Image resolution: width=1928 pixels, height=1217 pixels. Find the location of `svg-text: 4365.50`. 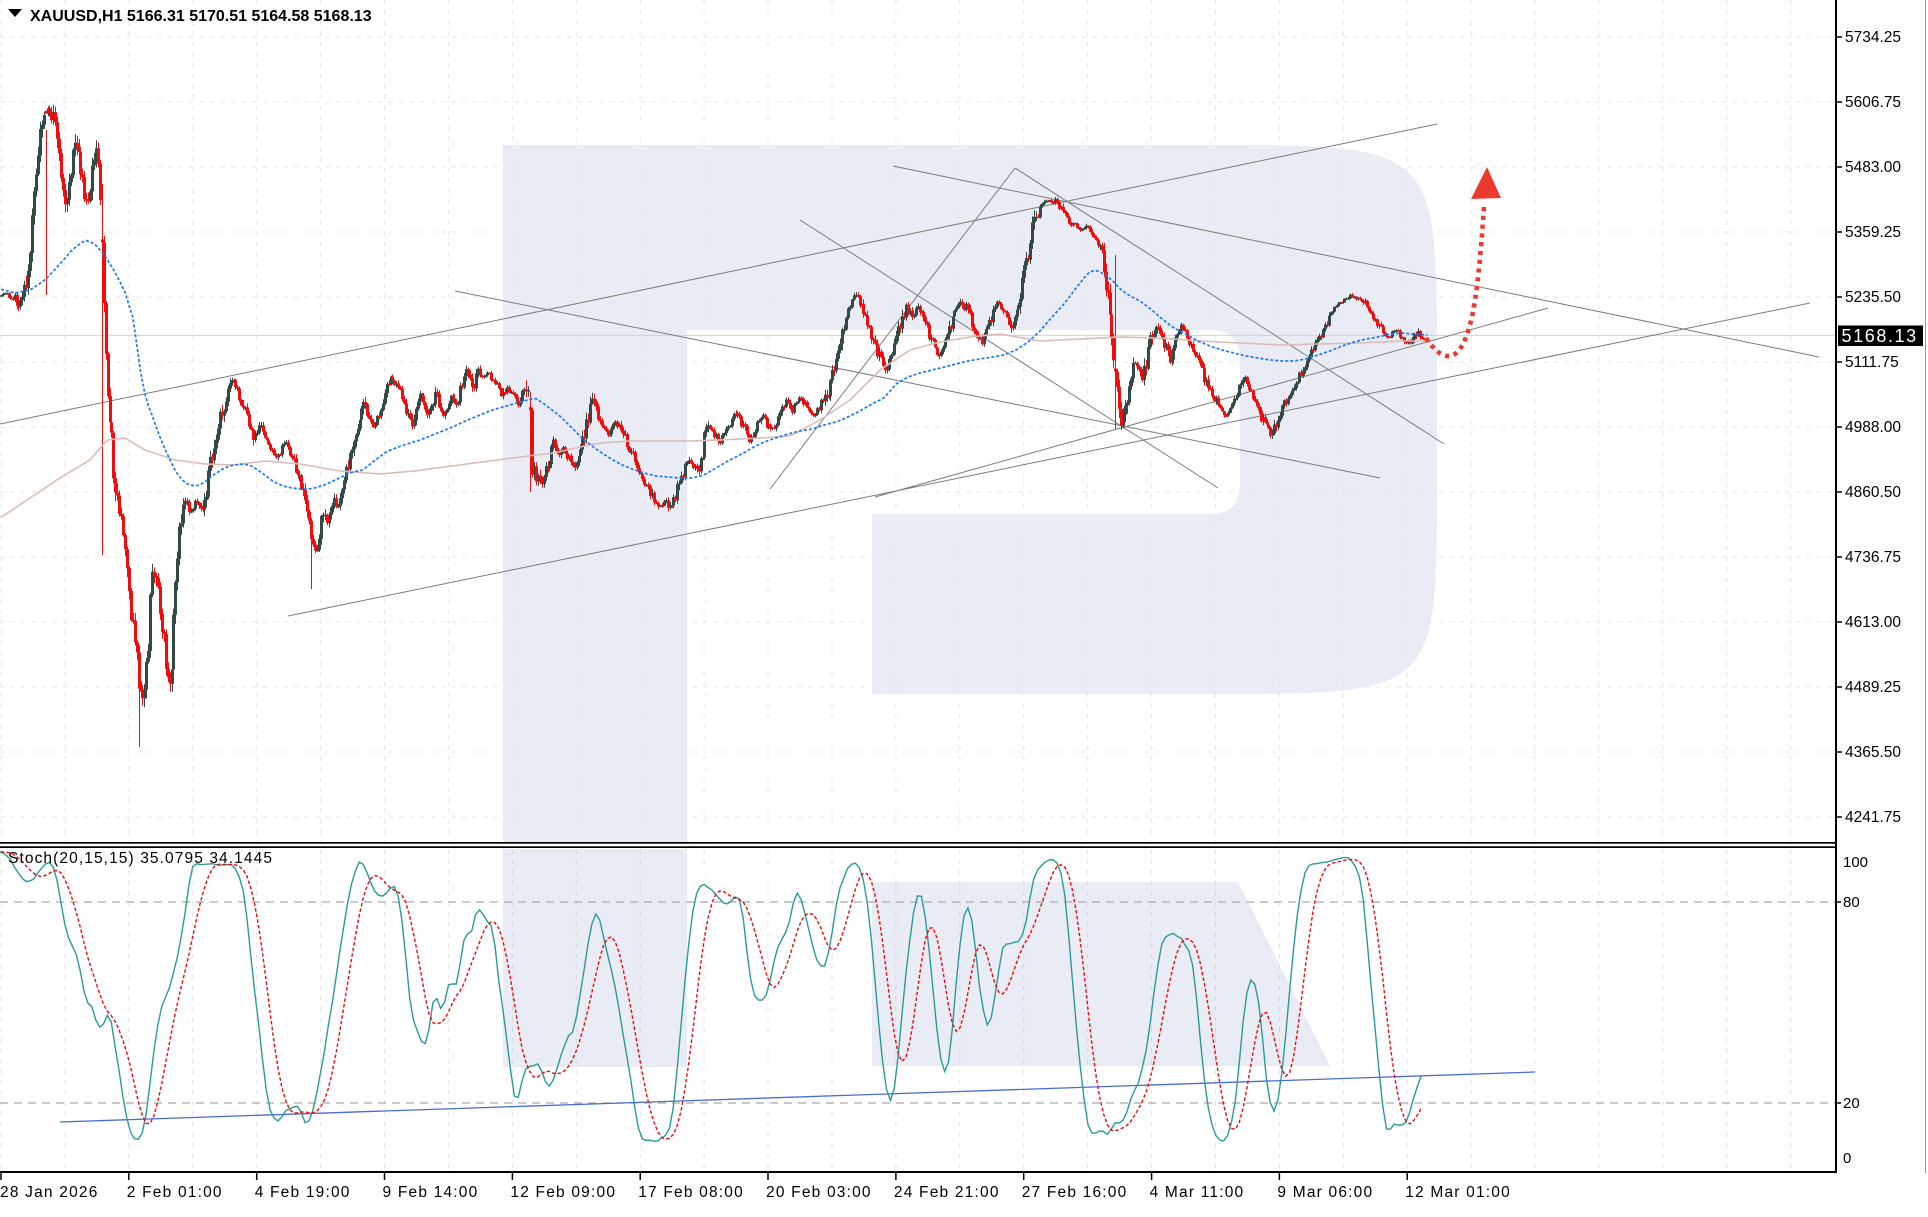

svg-text: 4365.50 is located at coordinates (1873, 752).